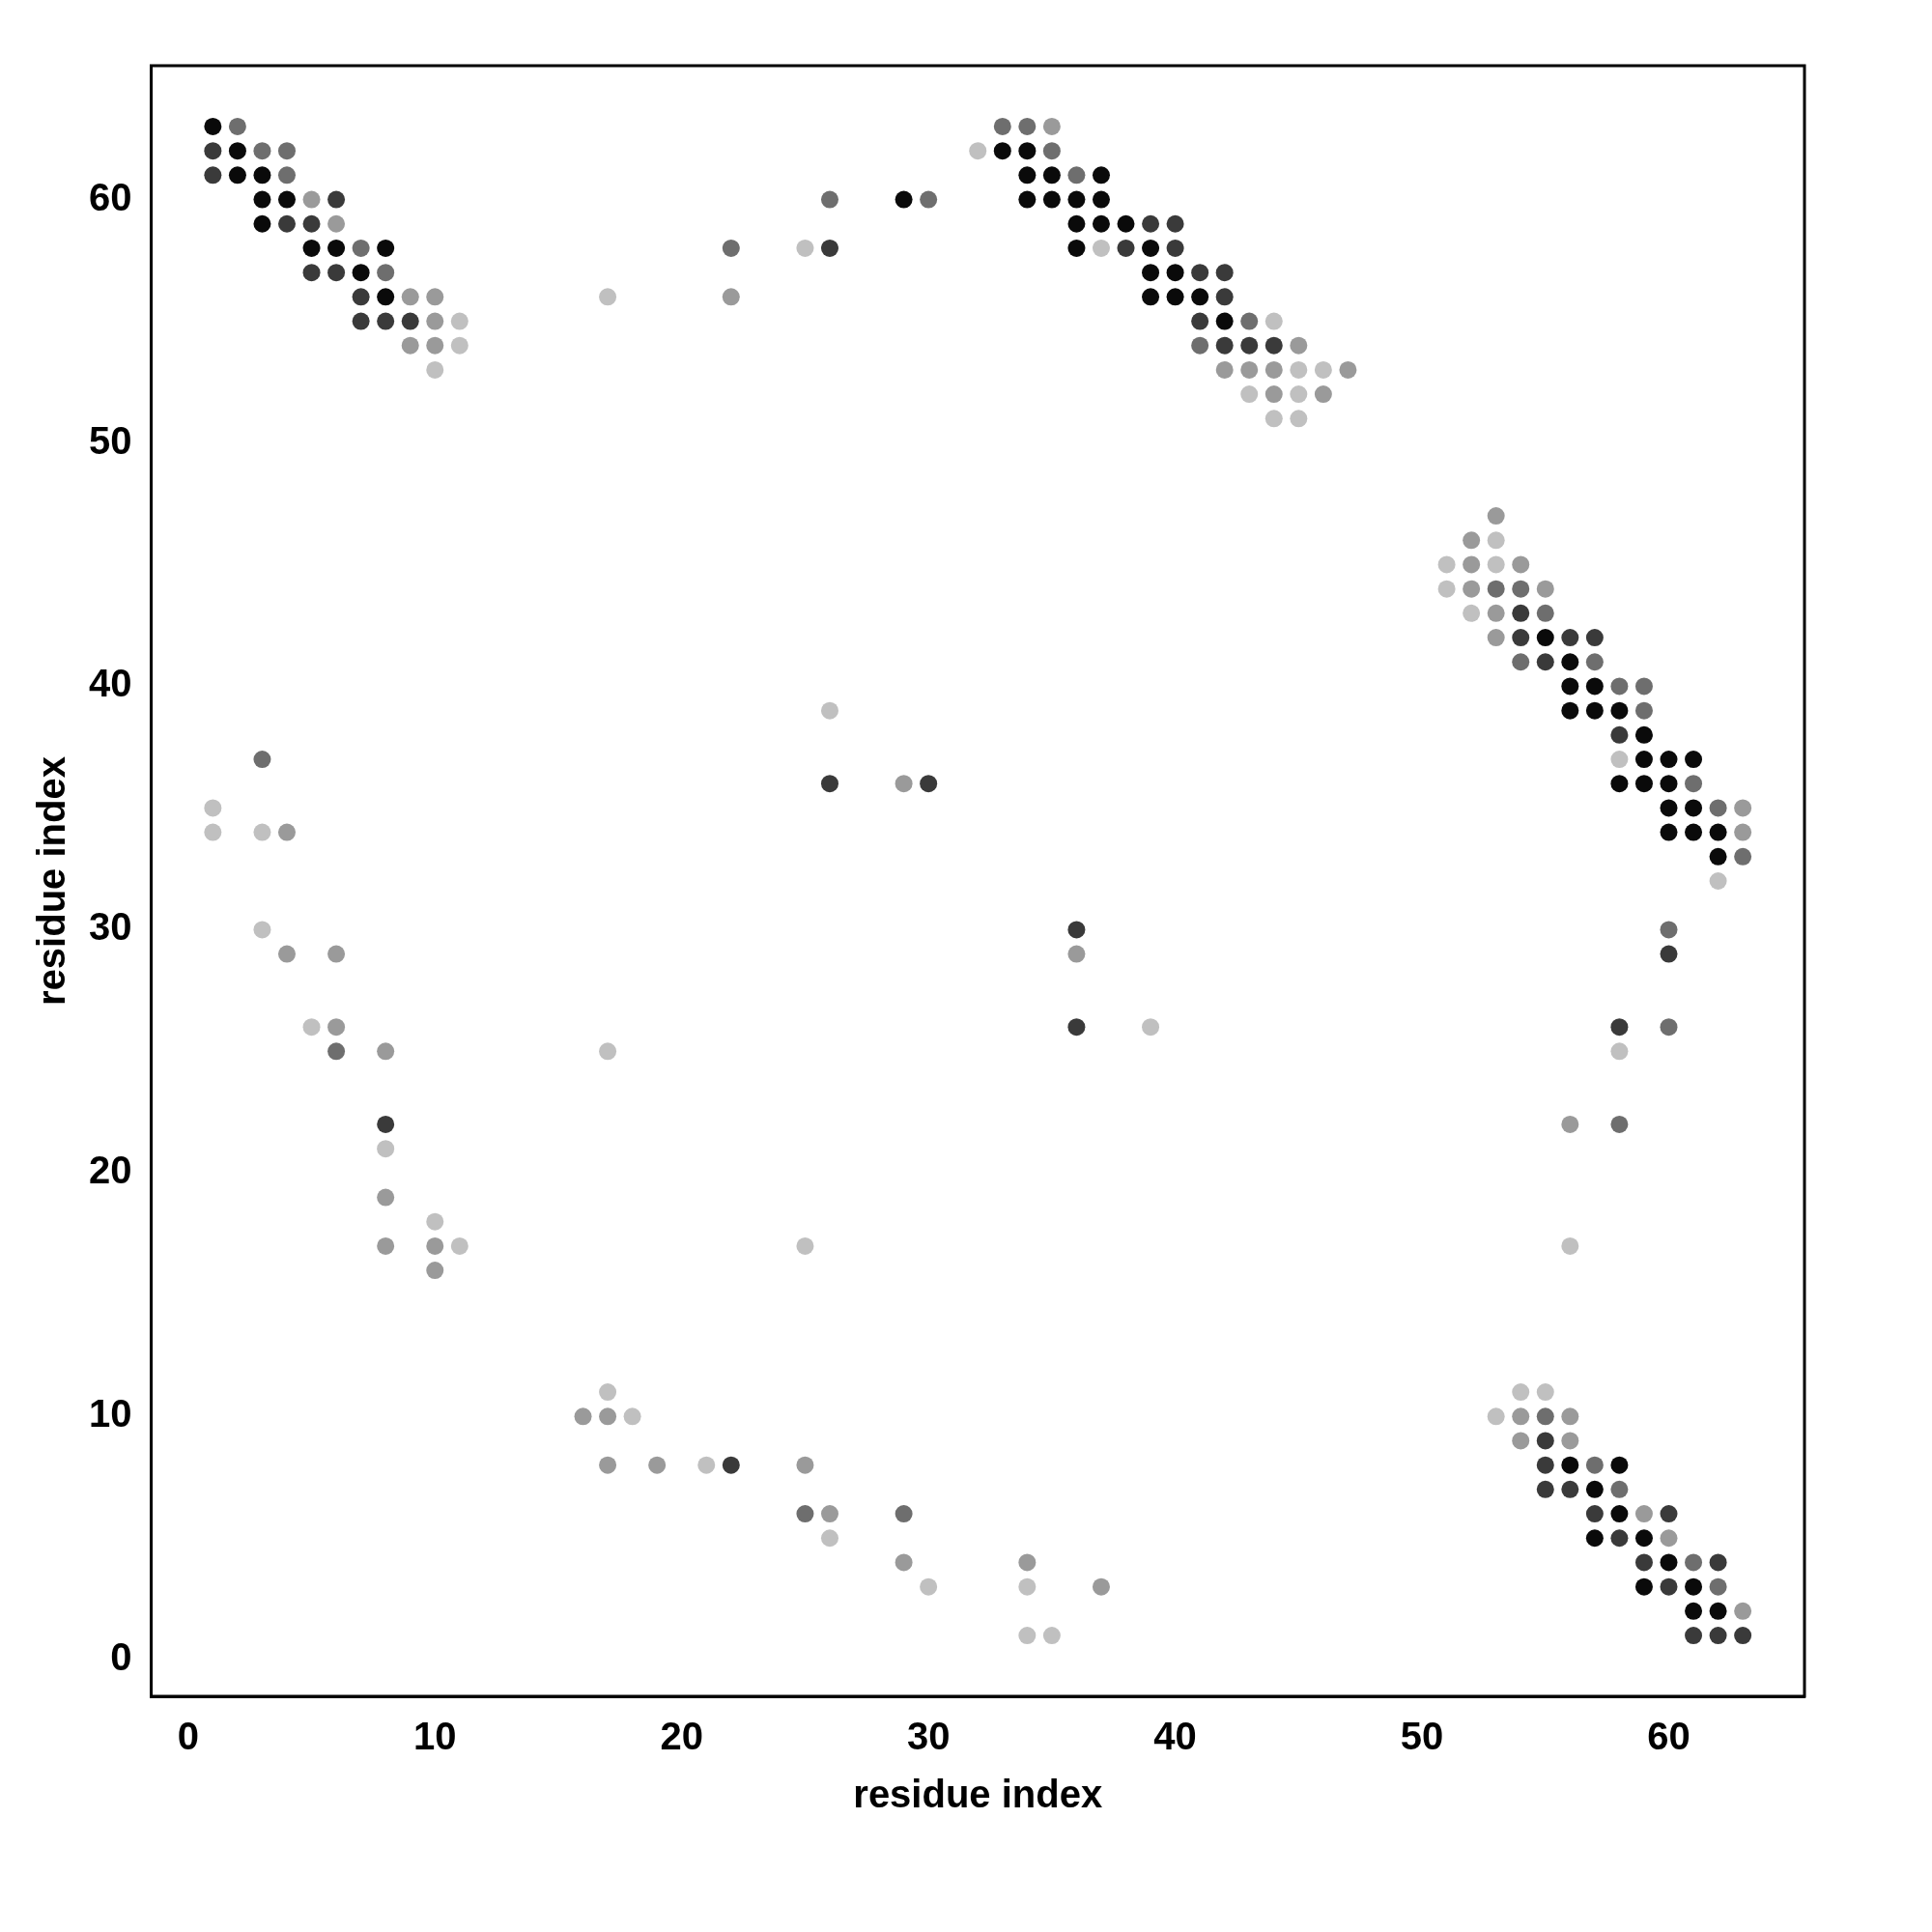 This screenshot has height=1932, width=1932. What do you see at coordinates (1422, 1736) in the screenshot?
I see `x-tick-label: 50` at bounding box center [1422, 1736].